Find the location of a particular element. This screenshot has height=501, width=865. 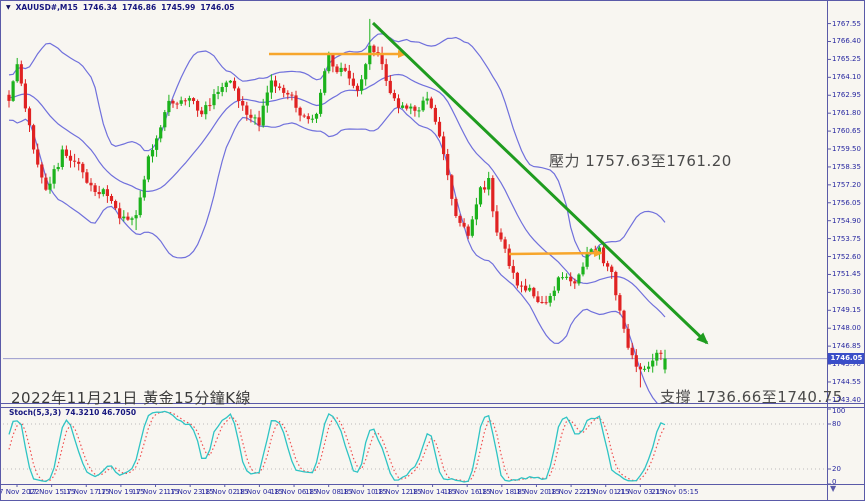

symbol-dropdown-icon: ▼ is located at coordinates (8, 7).